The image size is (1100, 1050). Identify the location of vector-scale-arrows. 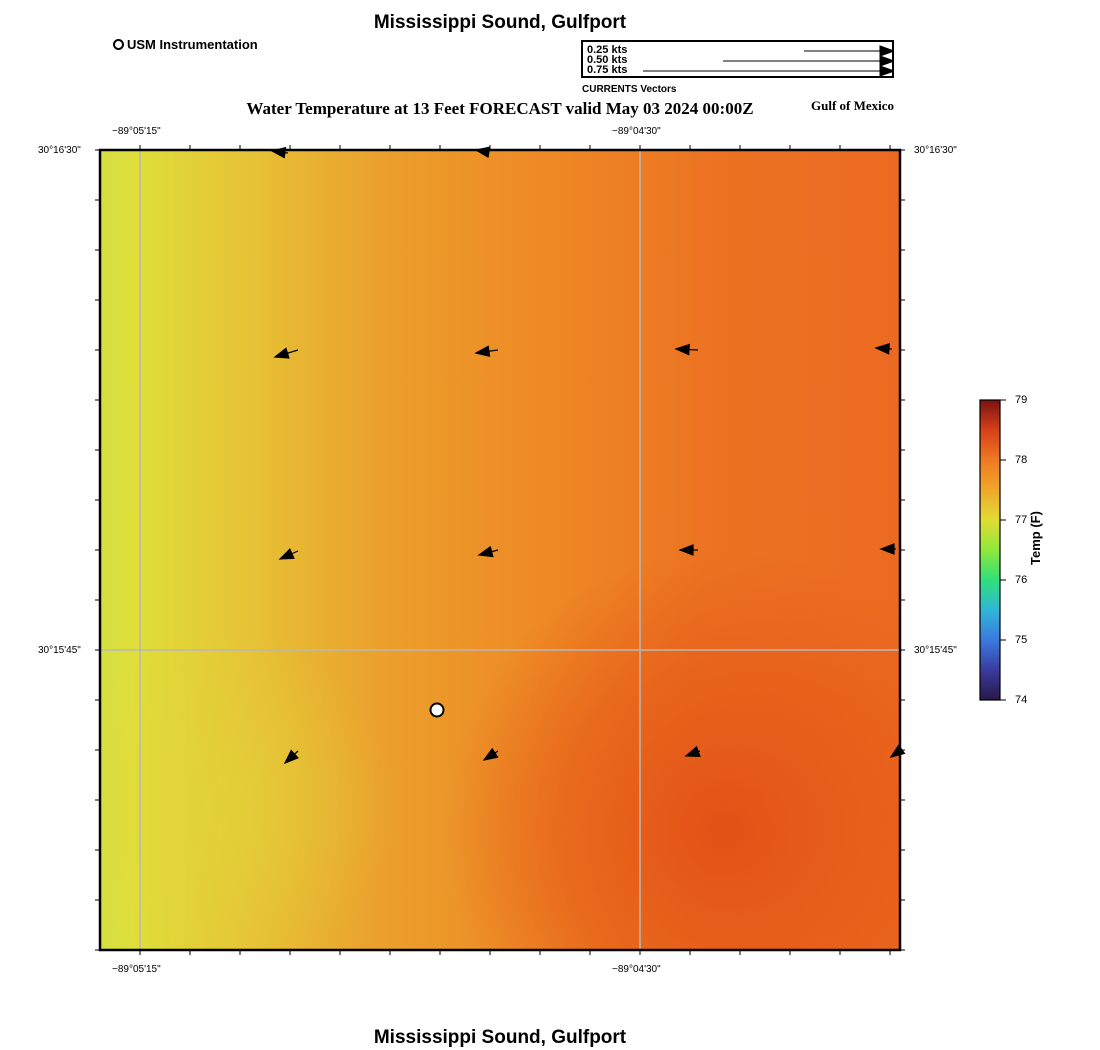
(768, 61).